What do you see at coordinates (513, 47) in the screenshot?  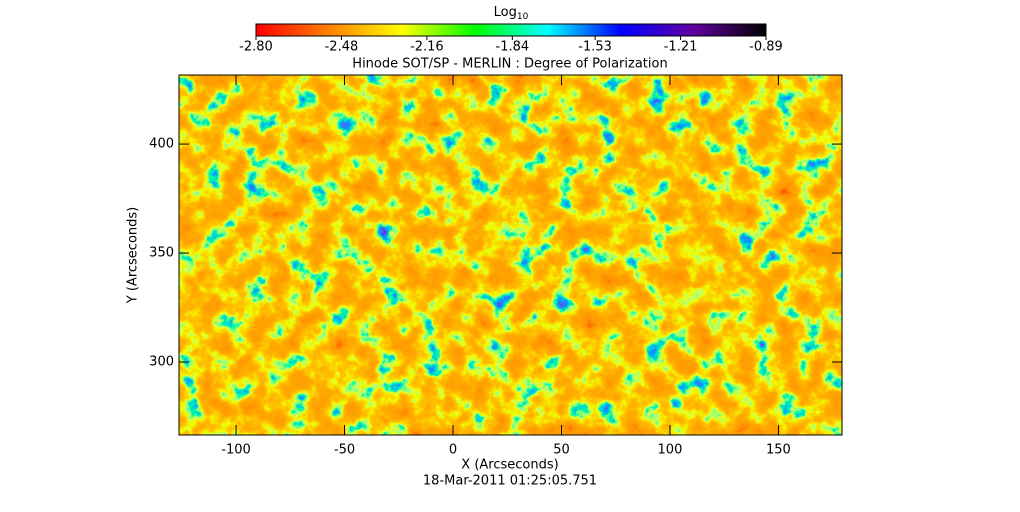 I see `colorbar-tick-label: -1.84` at bounding box center [513, 47].